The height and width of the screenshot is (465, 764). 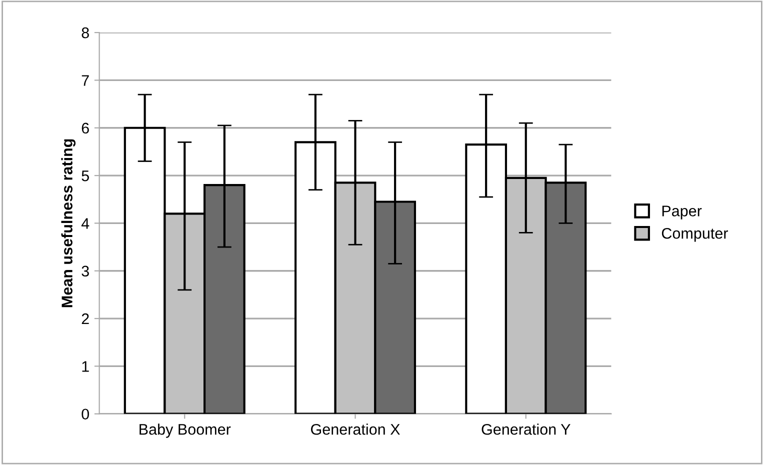 I want to click on x-tick-label: Generation Y, so click(x=526, y=429).